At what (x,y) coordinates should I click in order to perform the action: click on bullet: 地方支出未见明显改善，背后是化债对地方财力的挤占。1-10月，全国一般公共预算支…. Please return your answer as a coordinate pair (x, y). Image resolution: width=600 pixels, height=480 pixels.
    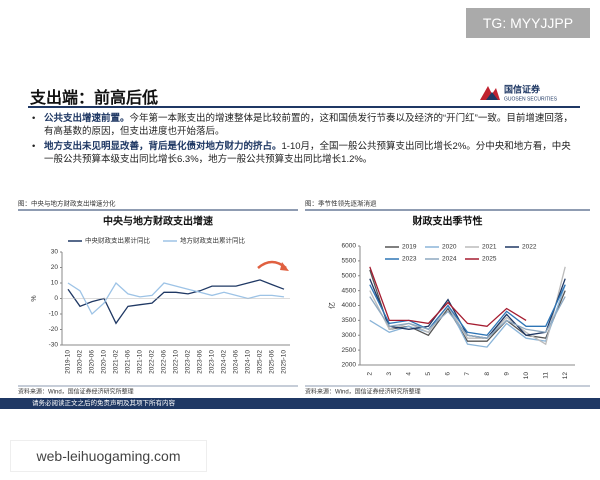
    Looking at the image, I should click on (302, 153).